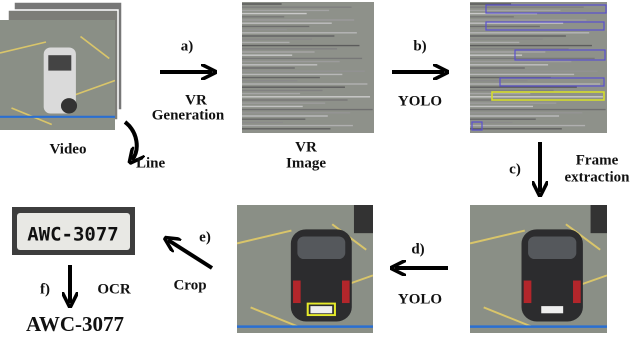 The width and height of the screenshot is (640, 340). Describe the element at coordinates (305, 269) in the screenshot. I see `detected-frame` at that location.